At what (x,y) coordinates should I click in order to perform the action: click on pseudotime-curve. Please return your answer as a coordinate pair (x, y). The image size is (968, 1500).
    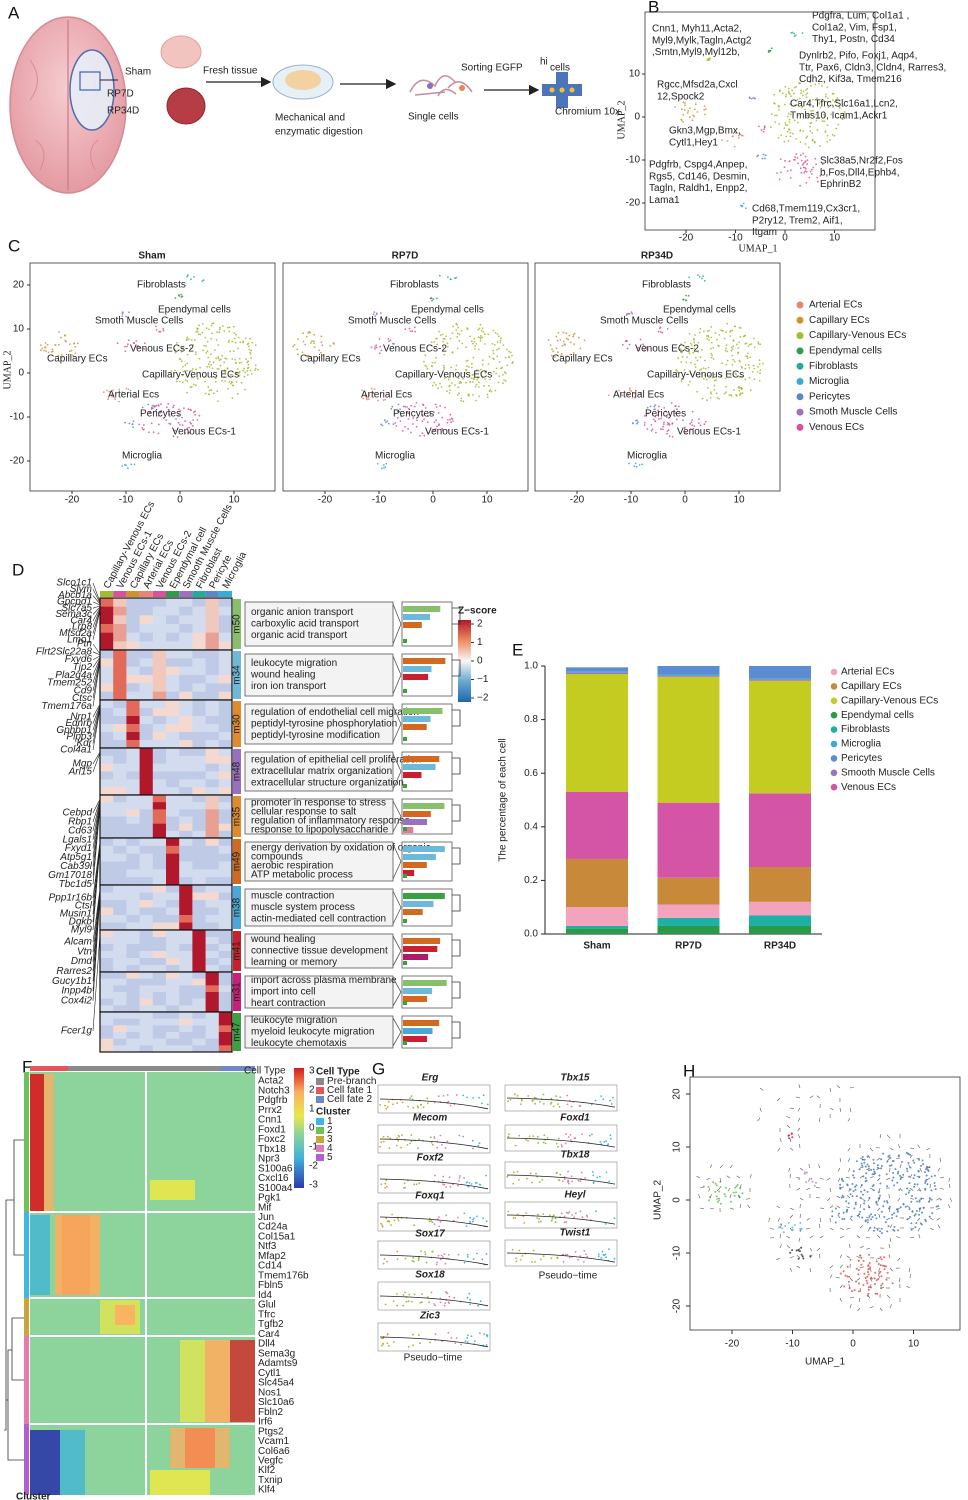
    Looking at the image, I should click on (434, 1184).